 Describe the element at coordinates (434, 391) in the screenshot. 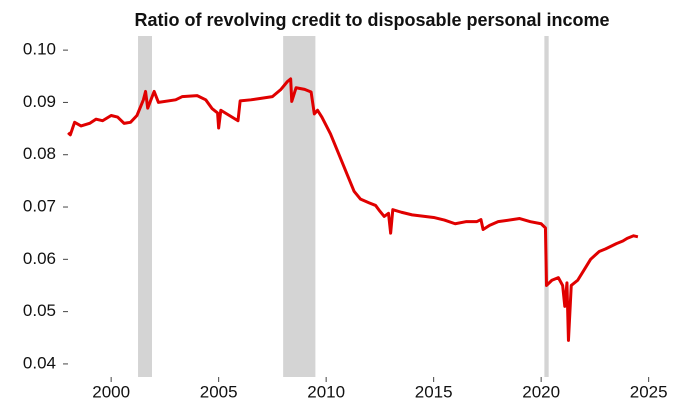

I see `x-tick-label: 2015` at that location.